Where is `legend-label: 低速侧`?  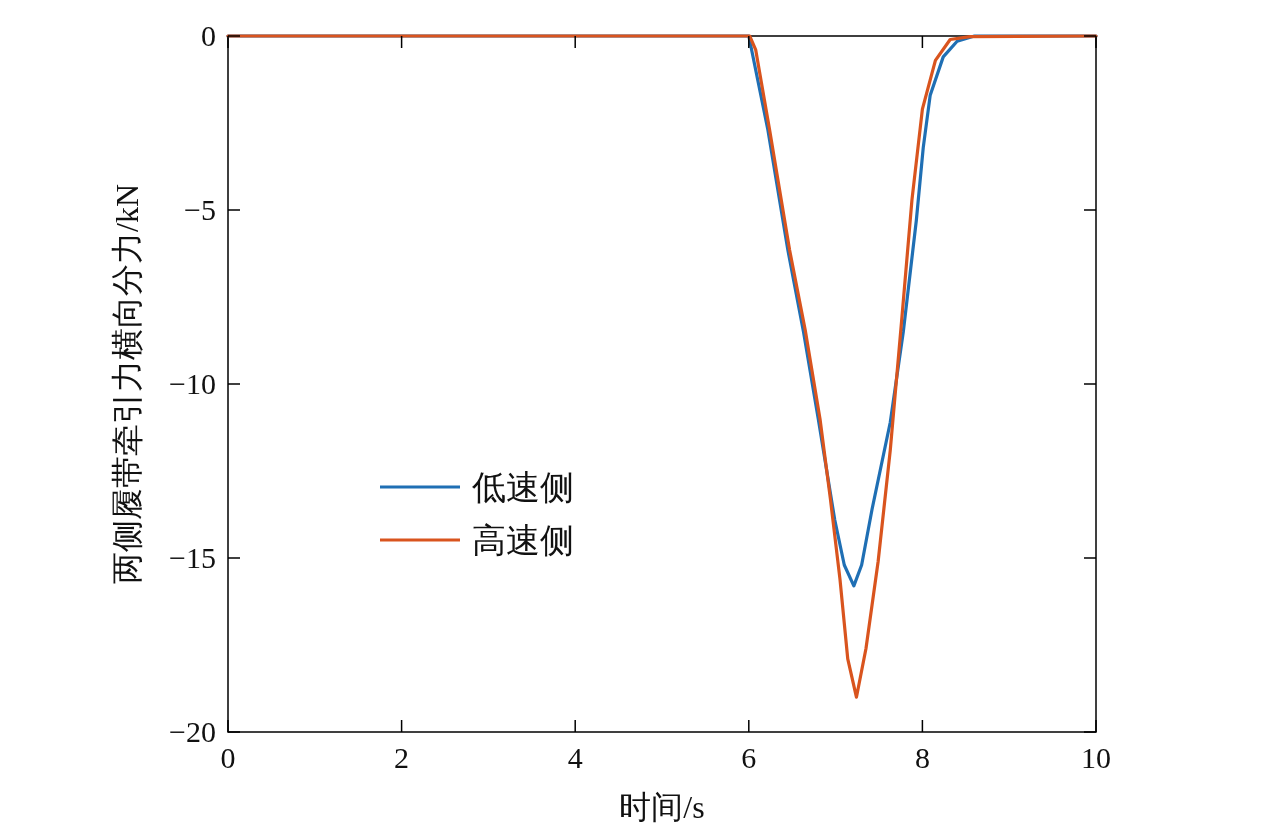 legend-label: 低速侧 is located at coordinates (523, 487).